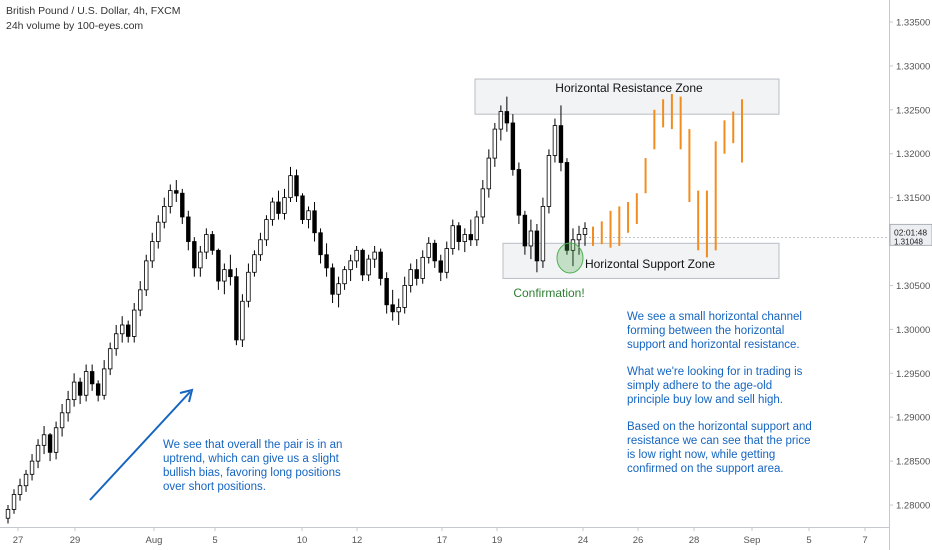 The image size is (932, 550). I want to click on support-zone, so click(641, 260).